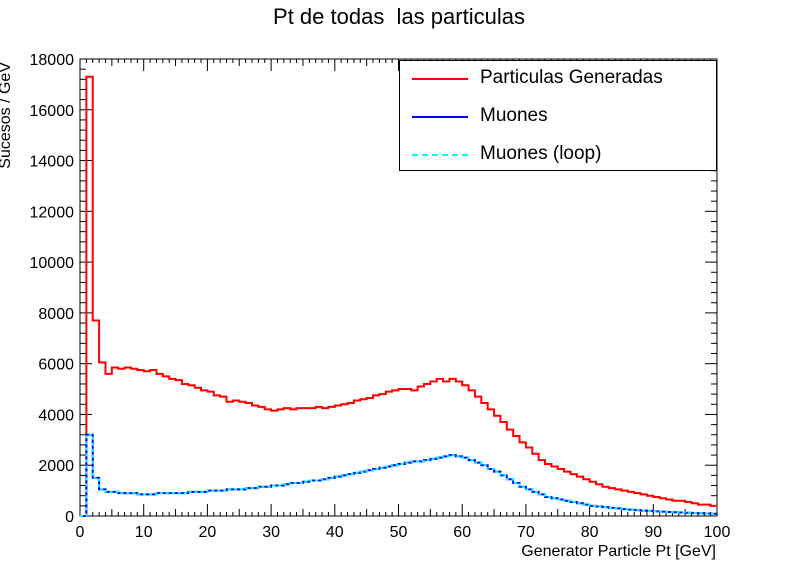 Image resolution: width=798 pixels, height=575 pixels. What do you see at coordinates (571, 77) in the screenshot?
I see `legend-label: Particulas Generadas` at bounding box center [571, 77].